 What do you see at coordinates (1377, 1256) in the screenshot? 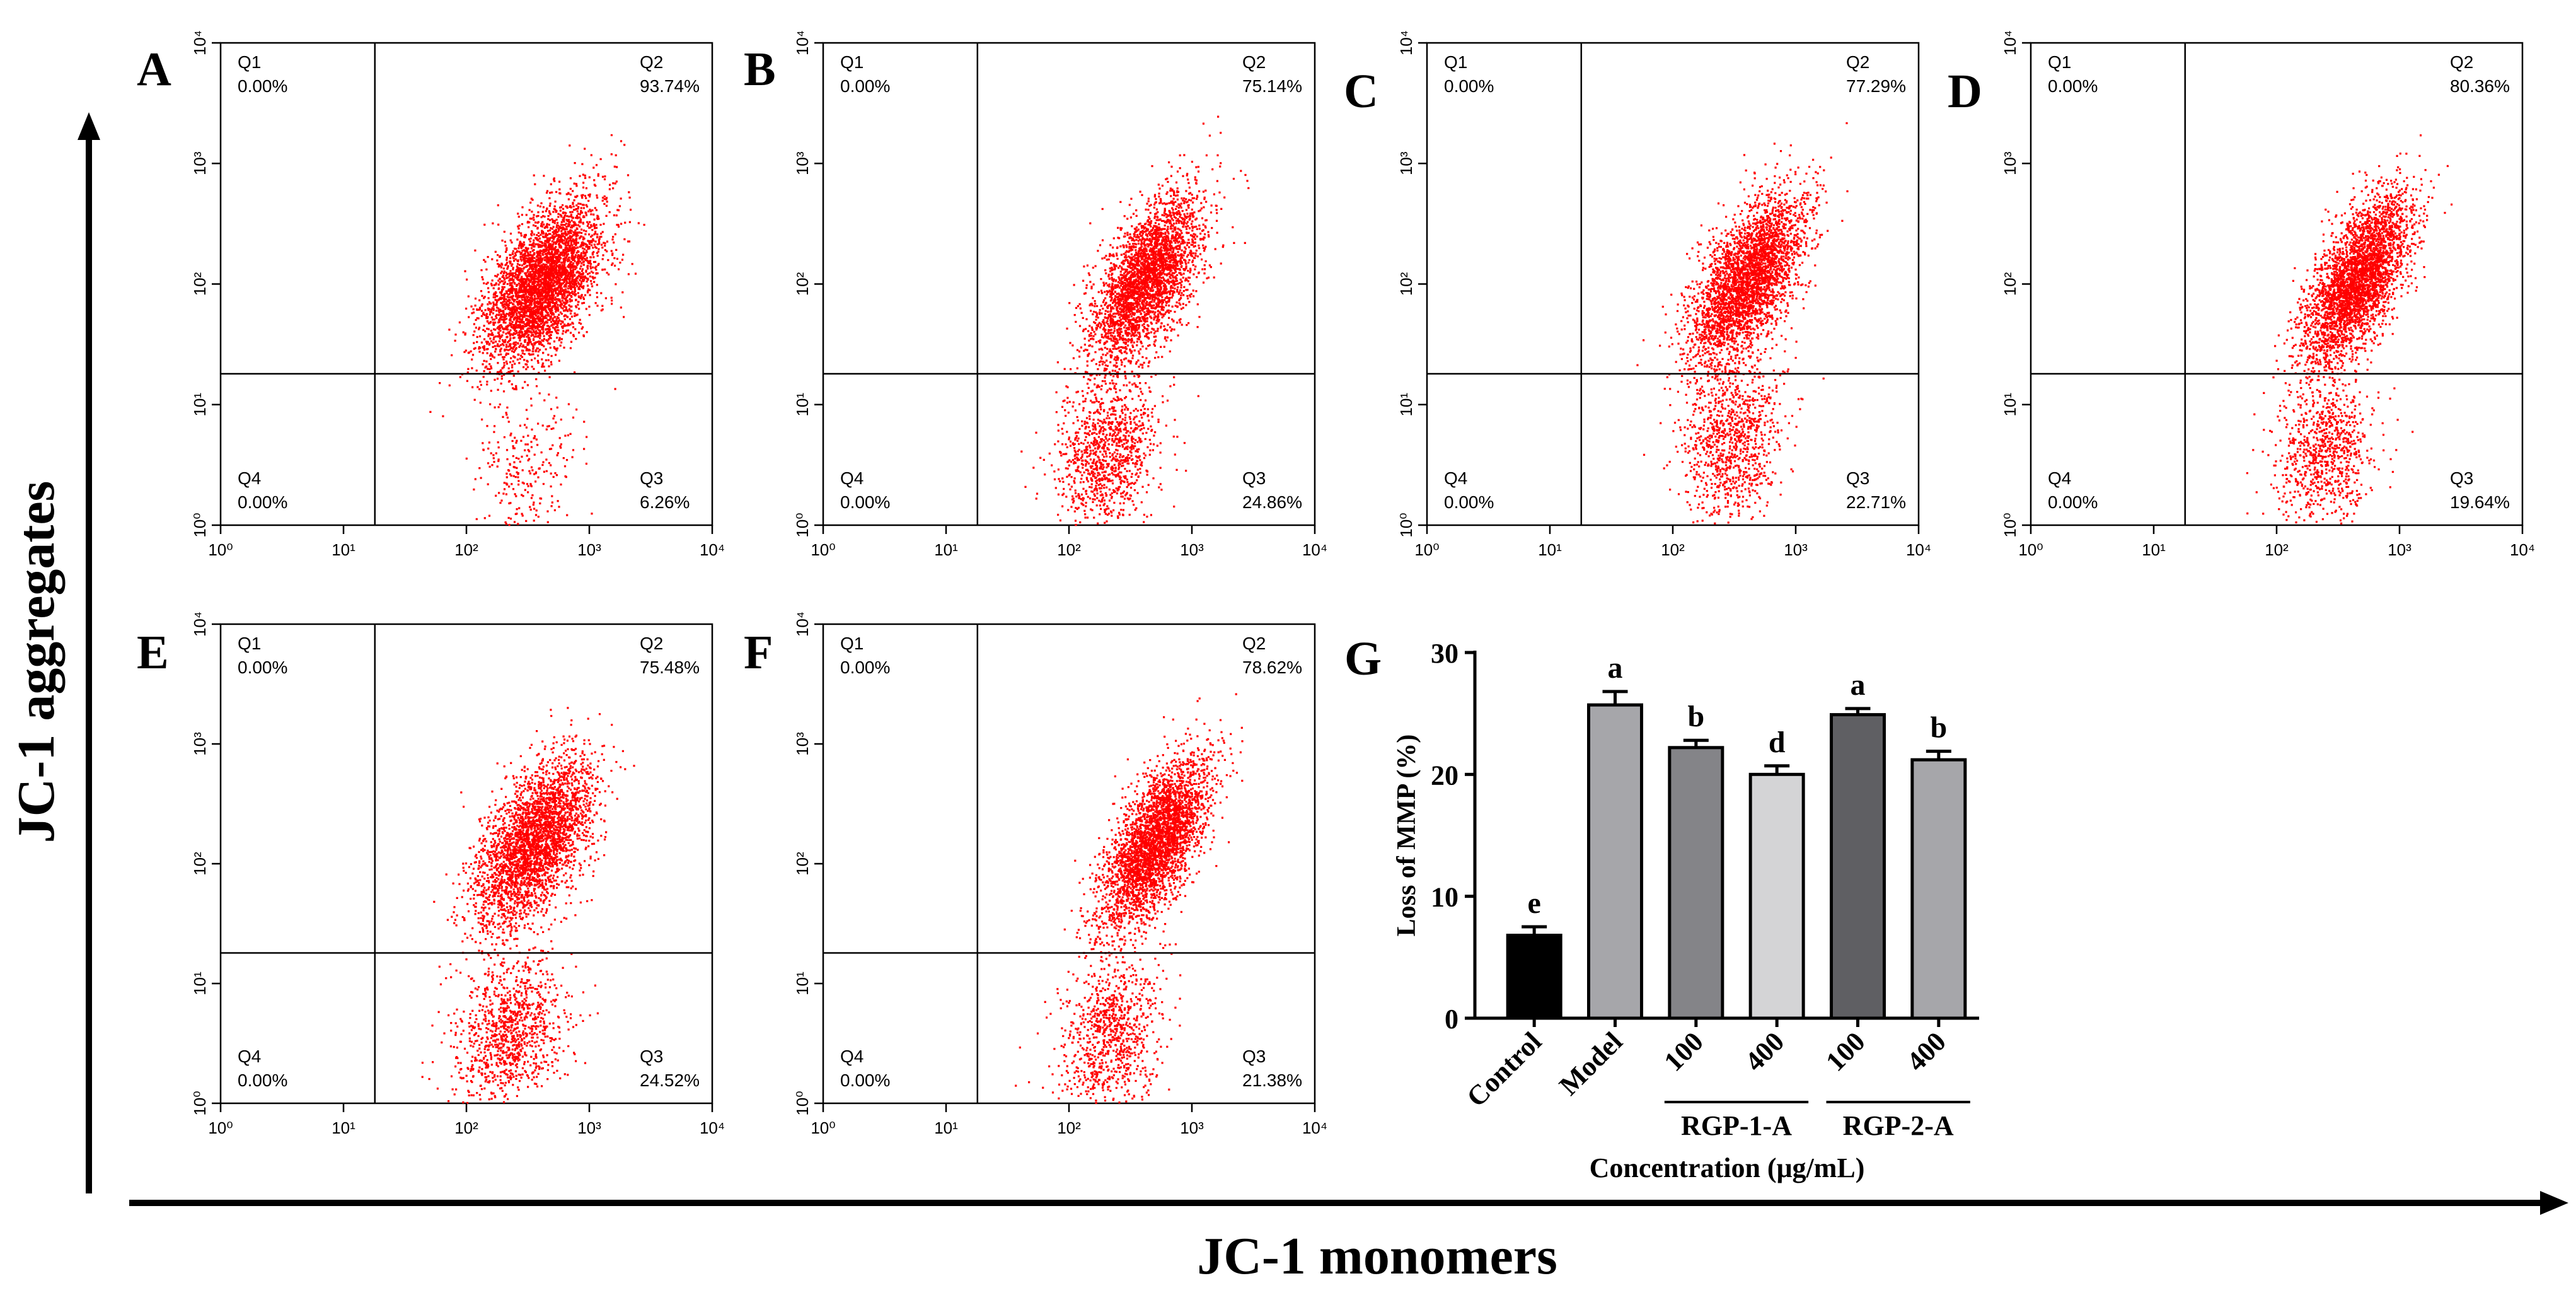
I see `x-axis-title: JC-1 monomers` at bounding box center [1377, 1256].